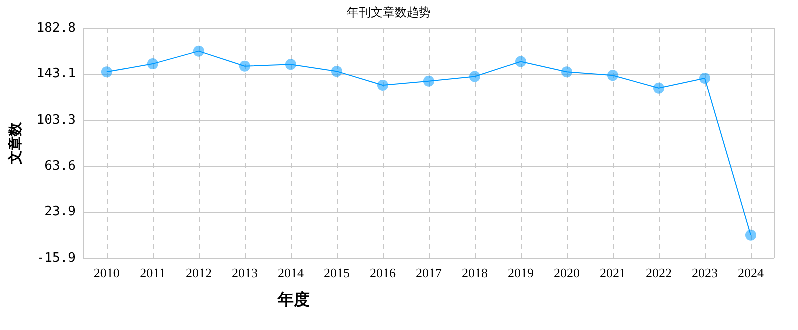  I want to click on x-tick-label: 2010, so click(107, 273).